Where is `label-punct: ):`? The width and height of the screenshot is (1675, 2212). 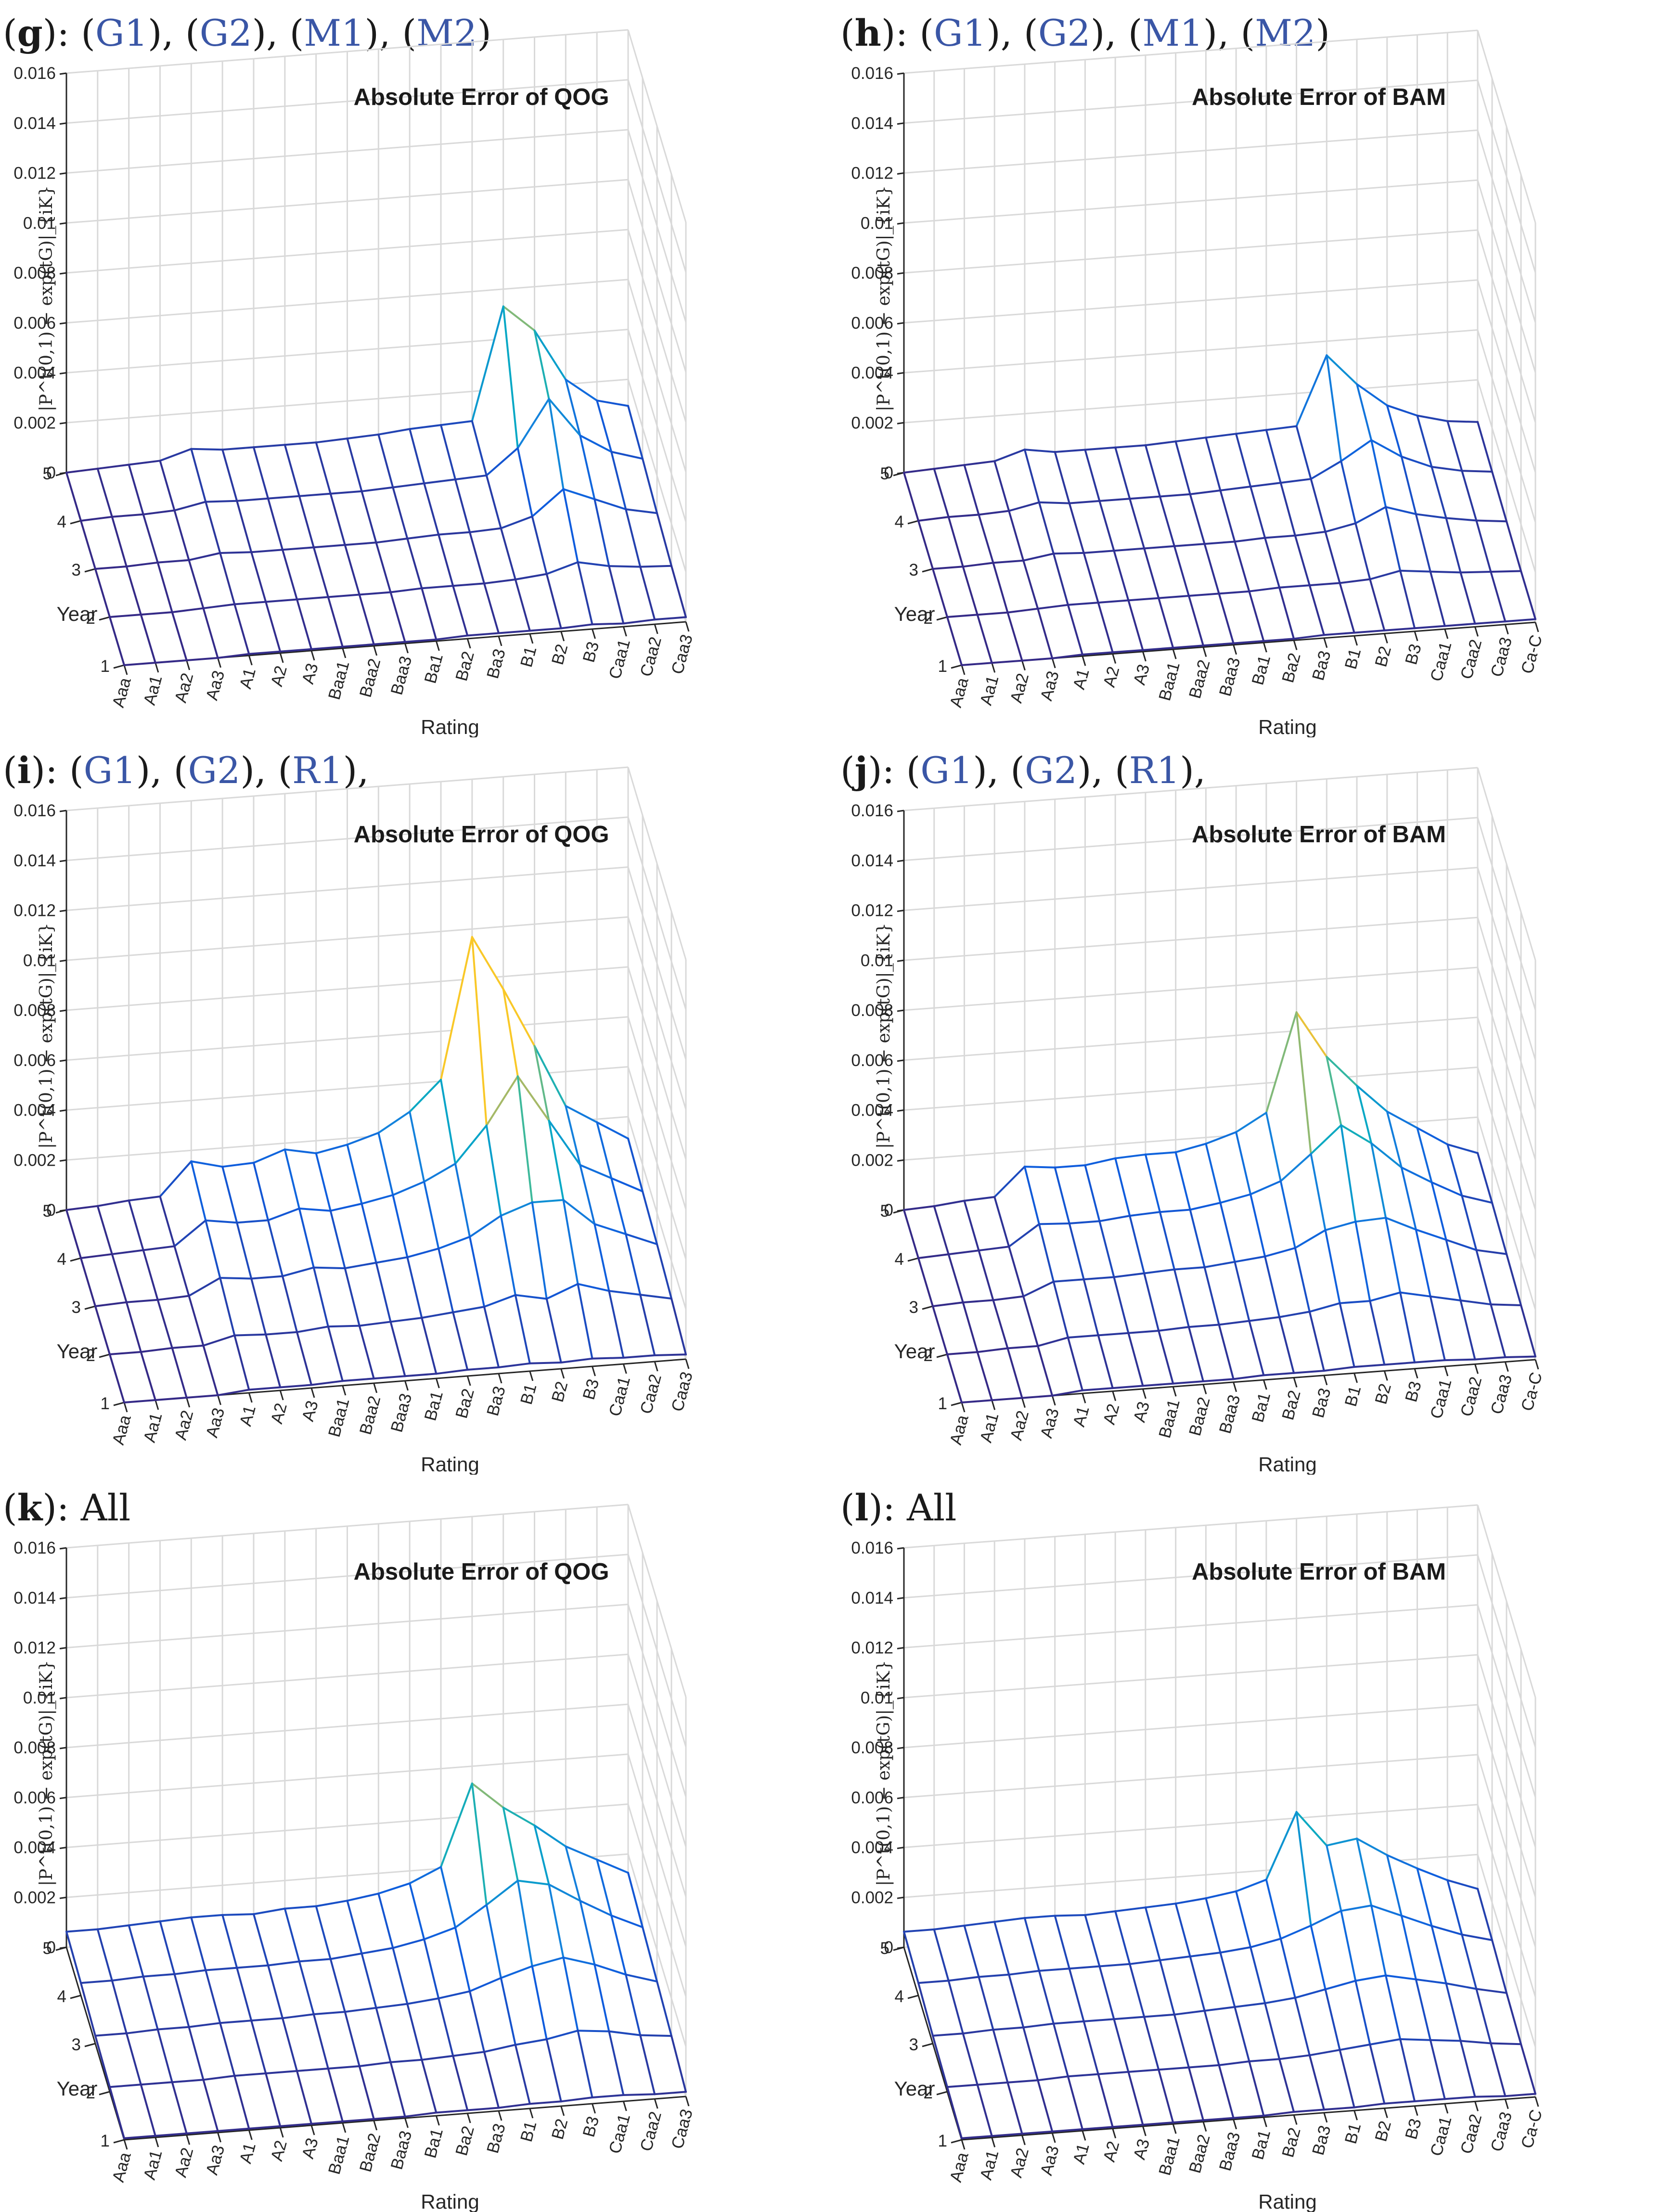 label-punct: ): is located at coordinates (45, 770).